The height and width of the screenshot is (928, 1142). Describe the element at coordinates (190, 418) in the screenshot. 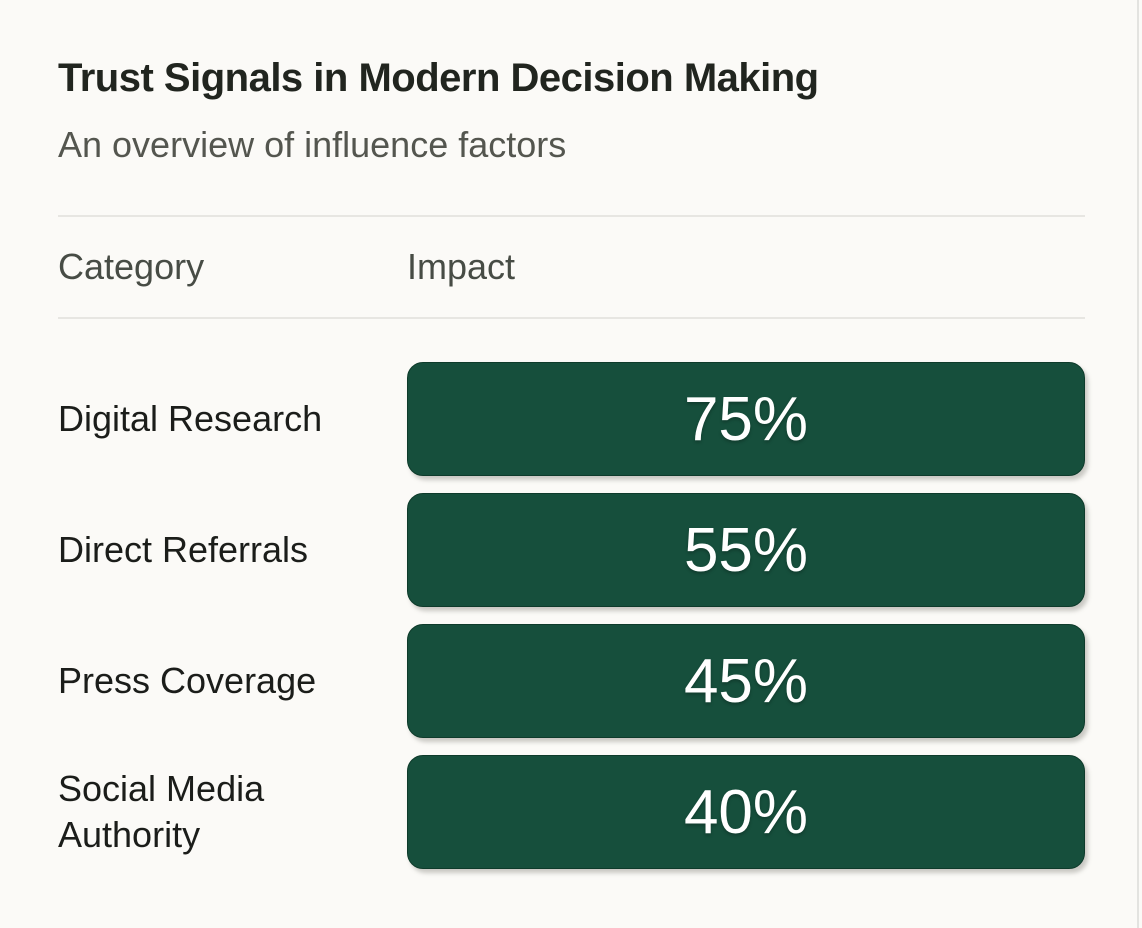

I see `category-label: Digital Research` at that location.